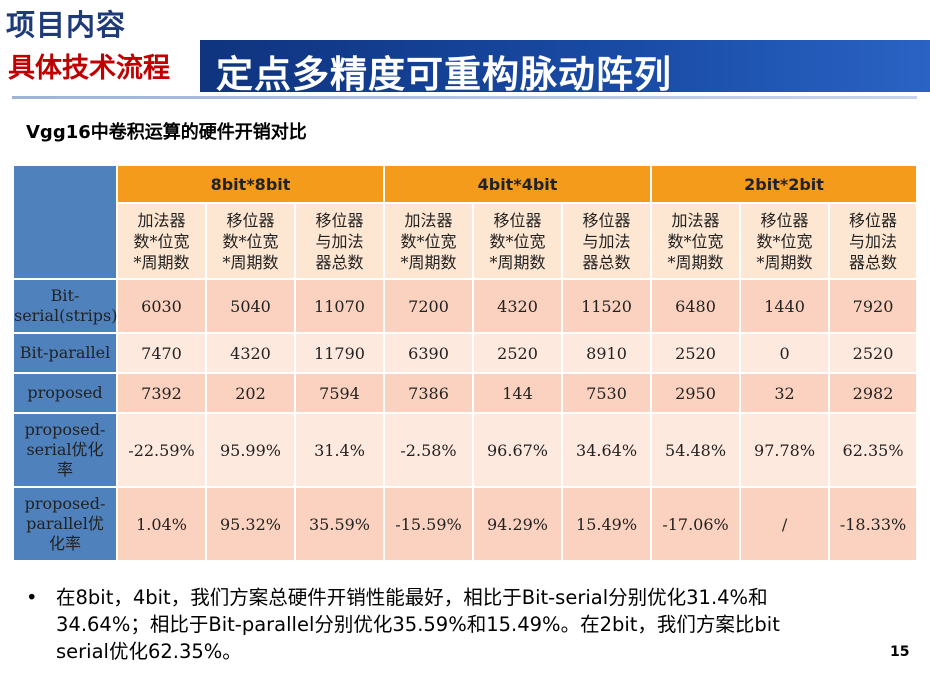  What do you see at coordinates (250, 393) in the screenshot?
I see `value-cell: 202` at bounding box center [250, 393].